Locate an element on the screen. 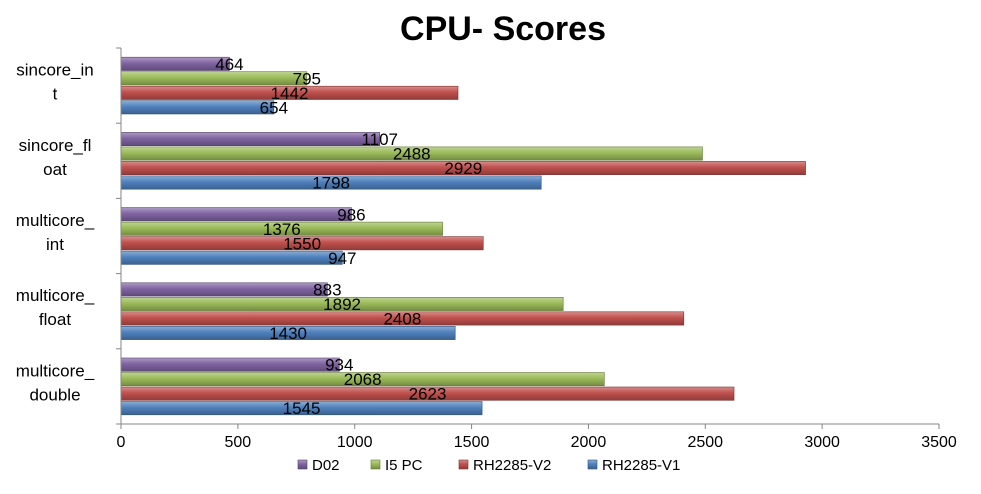  data-label-rh2285-v1-5: 1545 is located at coordinates (302, 408).